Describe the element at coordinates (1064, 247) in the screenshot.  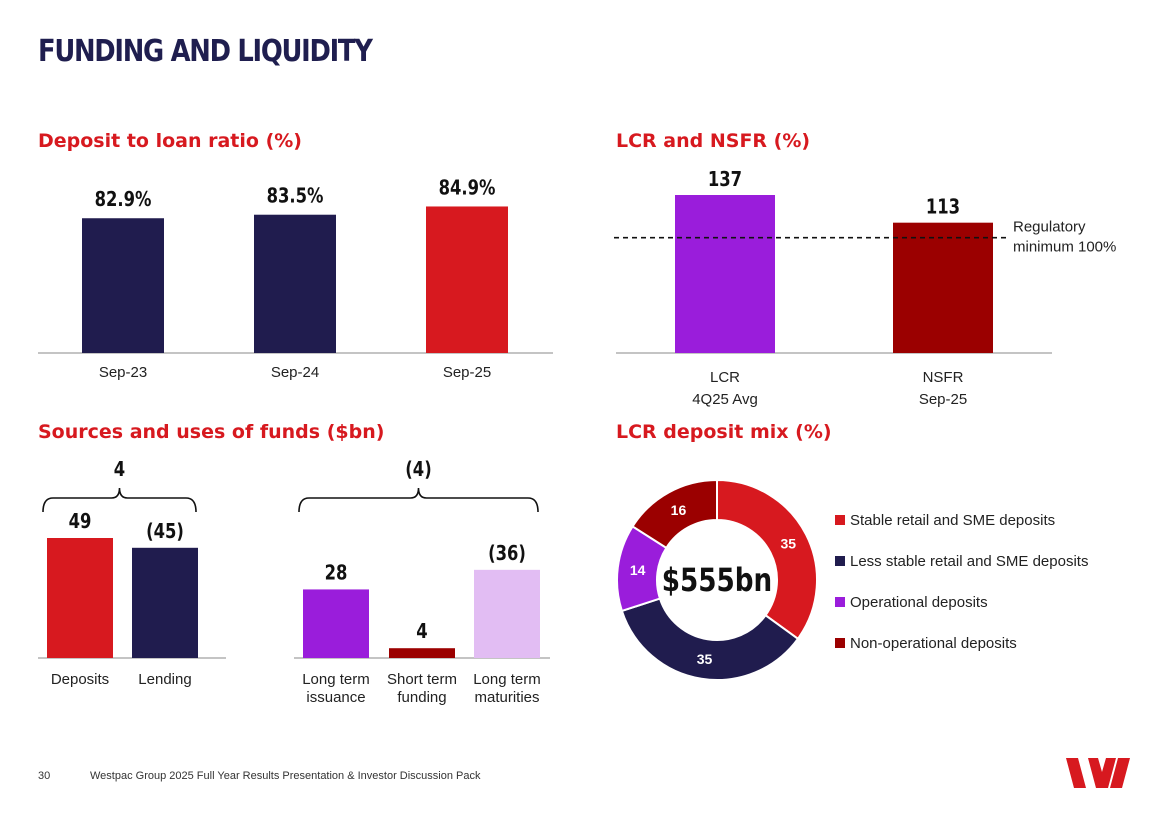
I see `regulatory-minimum-label: minimum 100%` at that location.